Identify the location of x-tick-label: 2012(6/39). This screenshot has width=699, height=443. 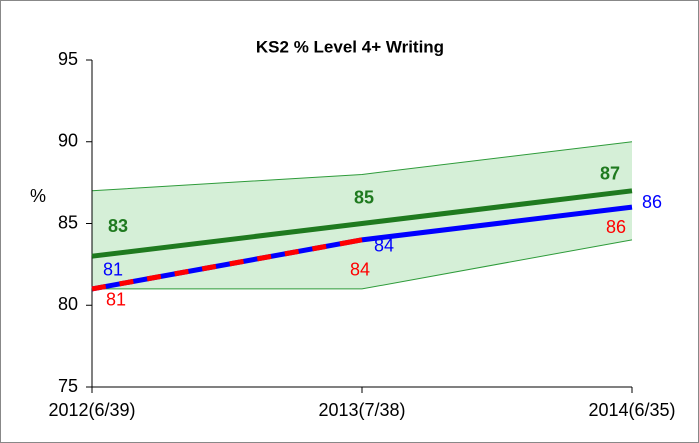
(91, 410).